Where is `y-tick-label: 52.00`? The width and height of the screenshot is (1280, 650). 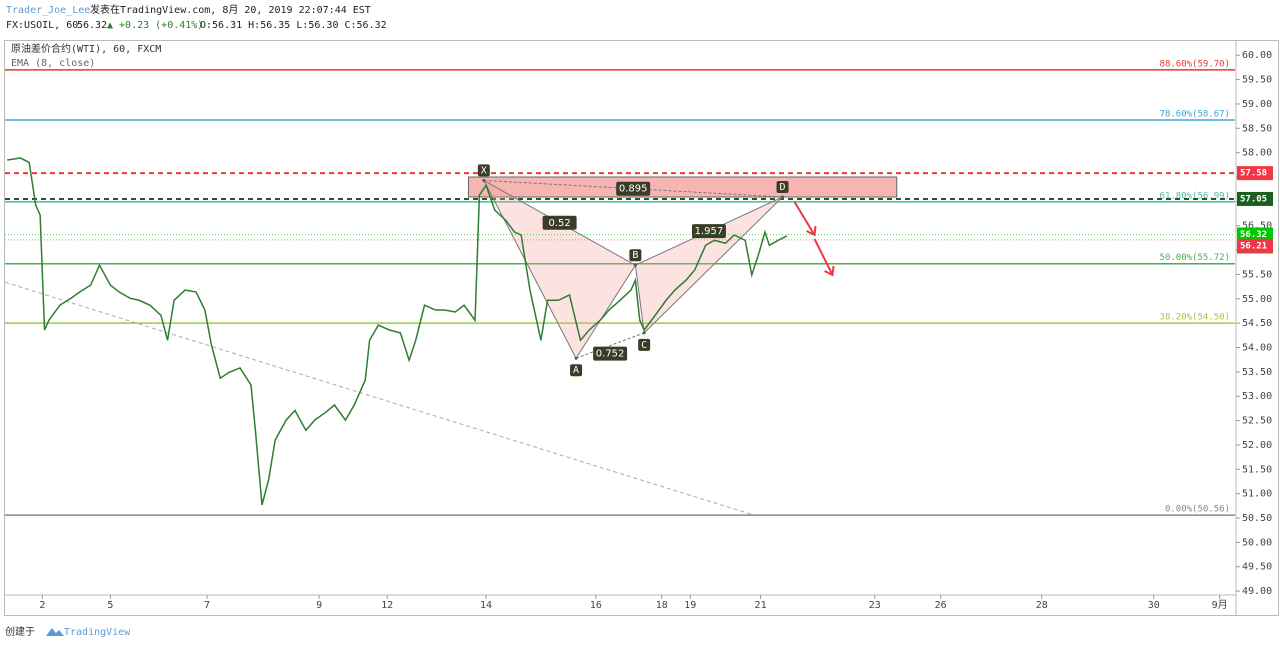 y-tick-label: 52.00 is located at coordinates (1257, 445).